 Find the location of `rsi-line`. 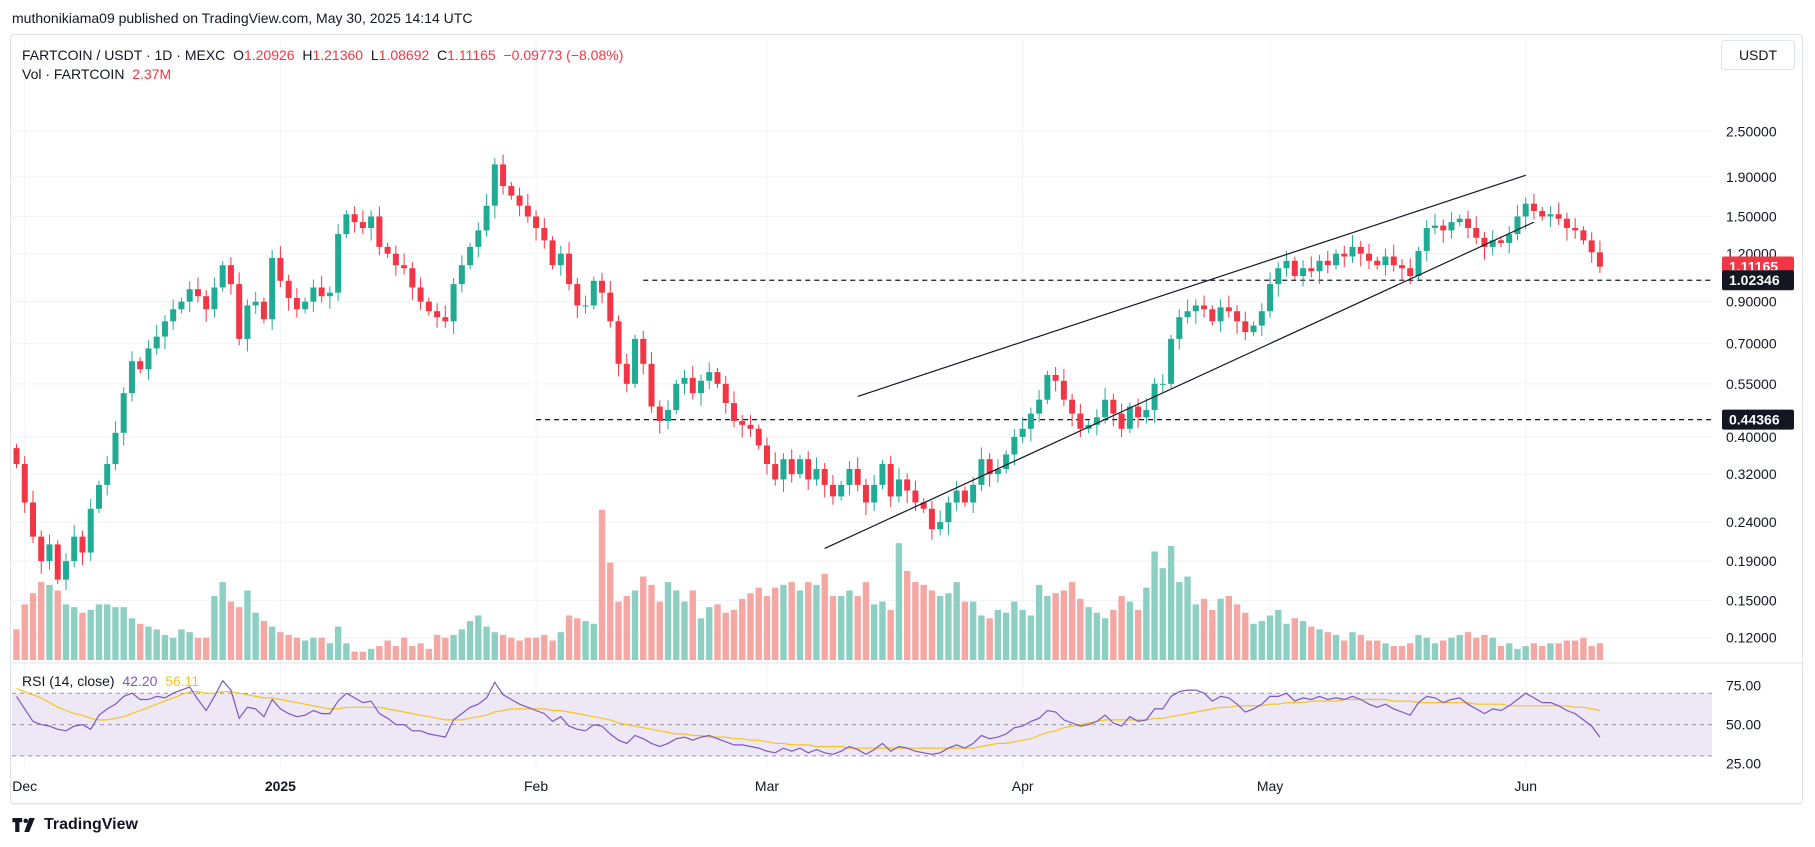

rsi-line is located at coordinates (808, 717).